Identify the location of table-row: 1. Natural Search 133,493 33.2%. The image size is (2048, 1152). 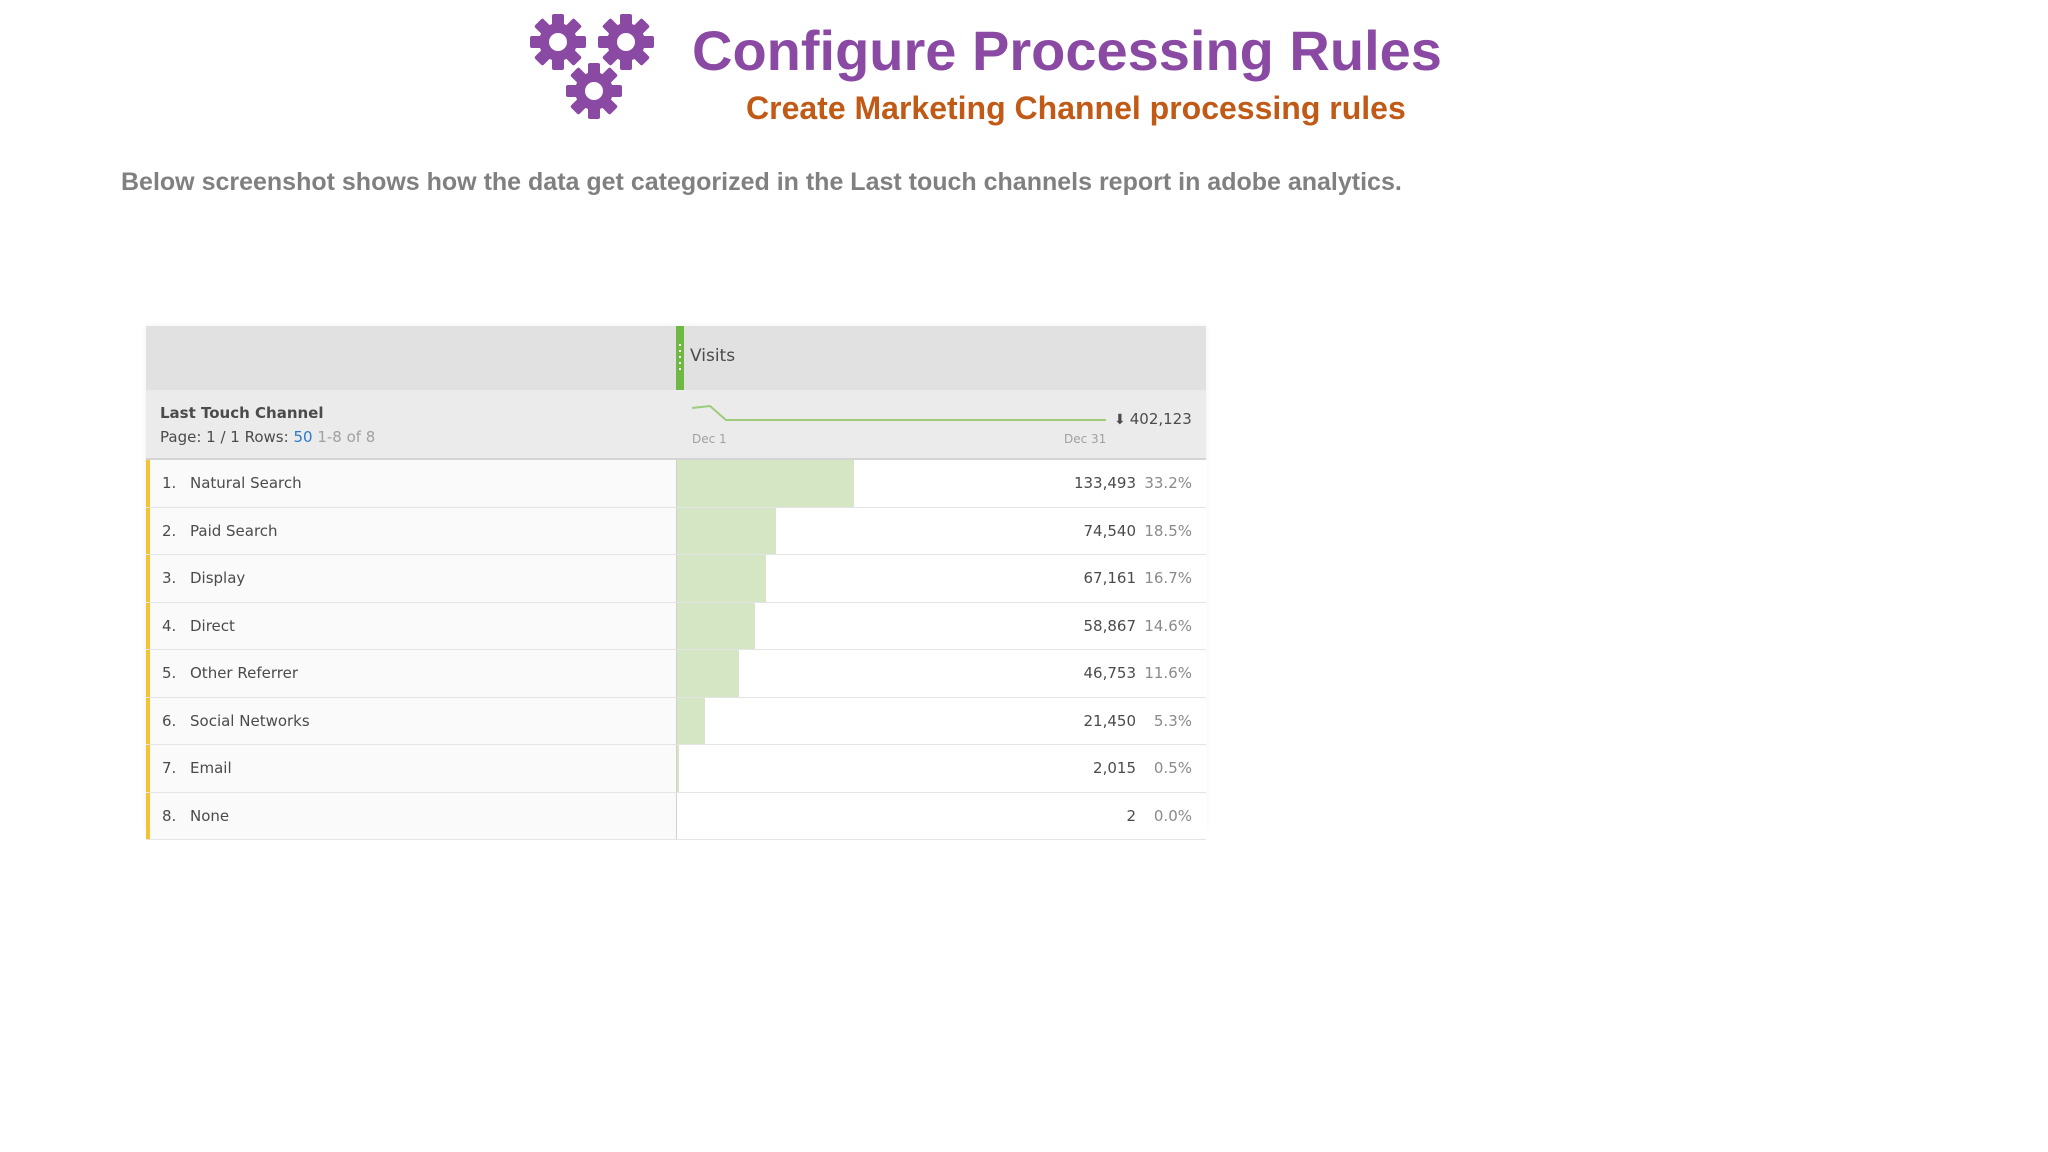
(676, 484).